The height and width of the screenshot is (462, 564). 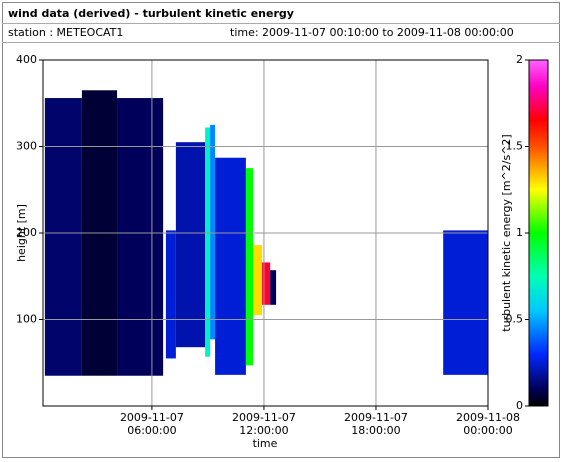 I want to click on colorbar, so click(x=538, y=233).